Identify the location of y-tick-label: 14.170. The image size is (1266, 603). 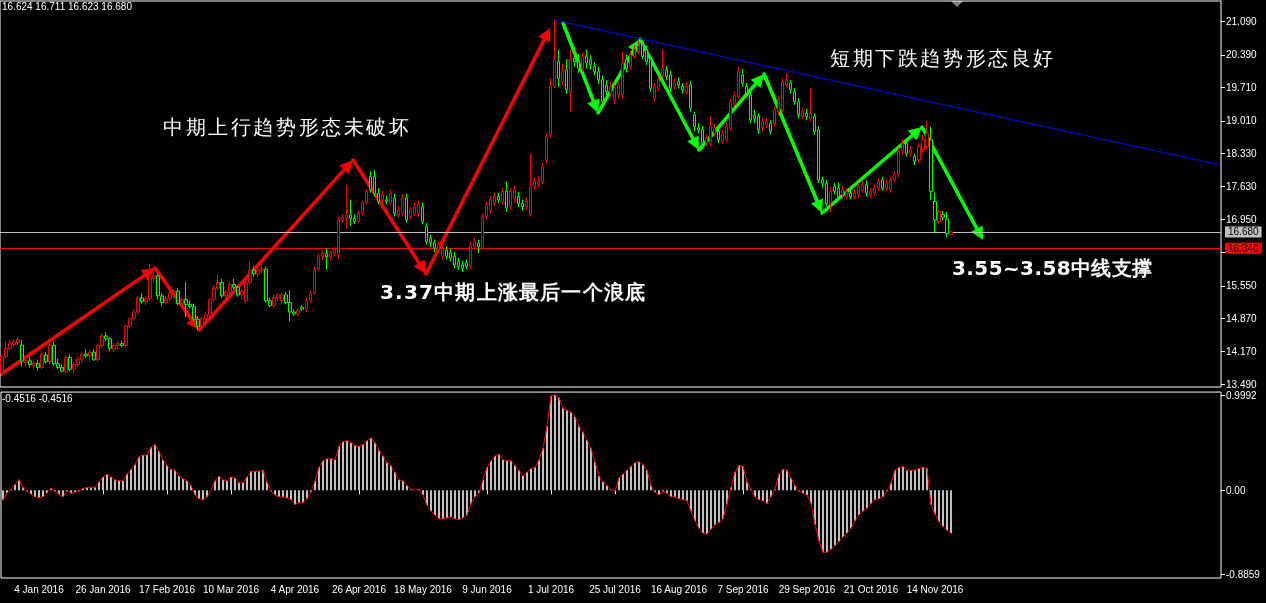
(1242, 352).